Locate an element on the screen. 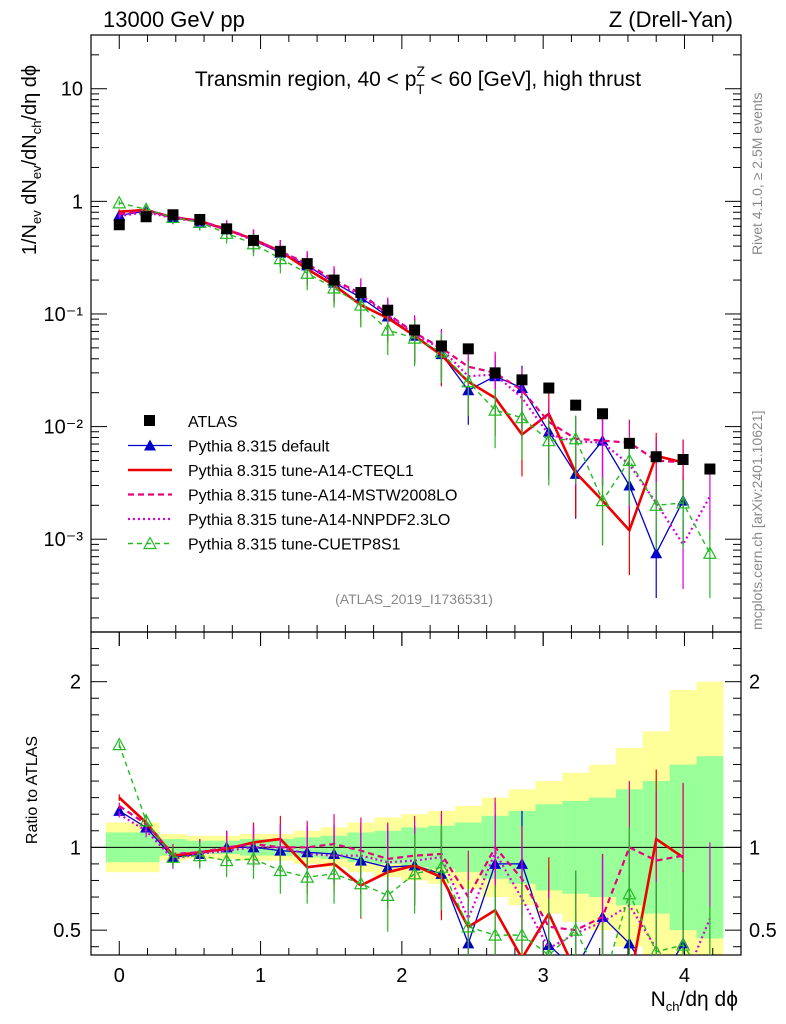  header-left: 13000 GeV pp is located at coordinates (174, 19).